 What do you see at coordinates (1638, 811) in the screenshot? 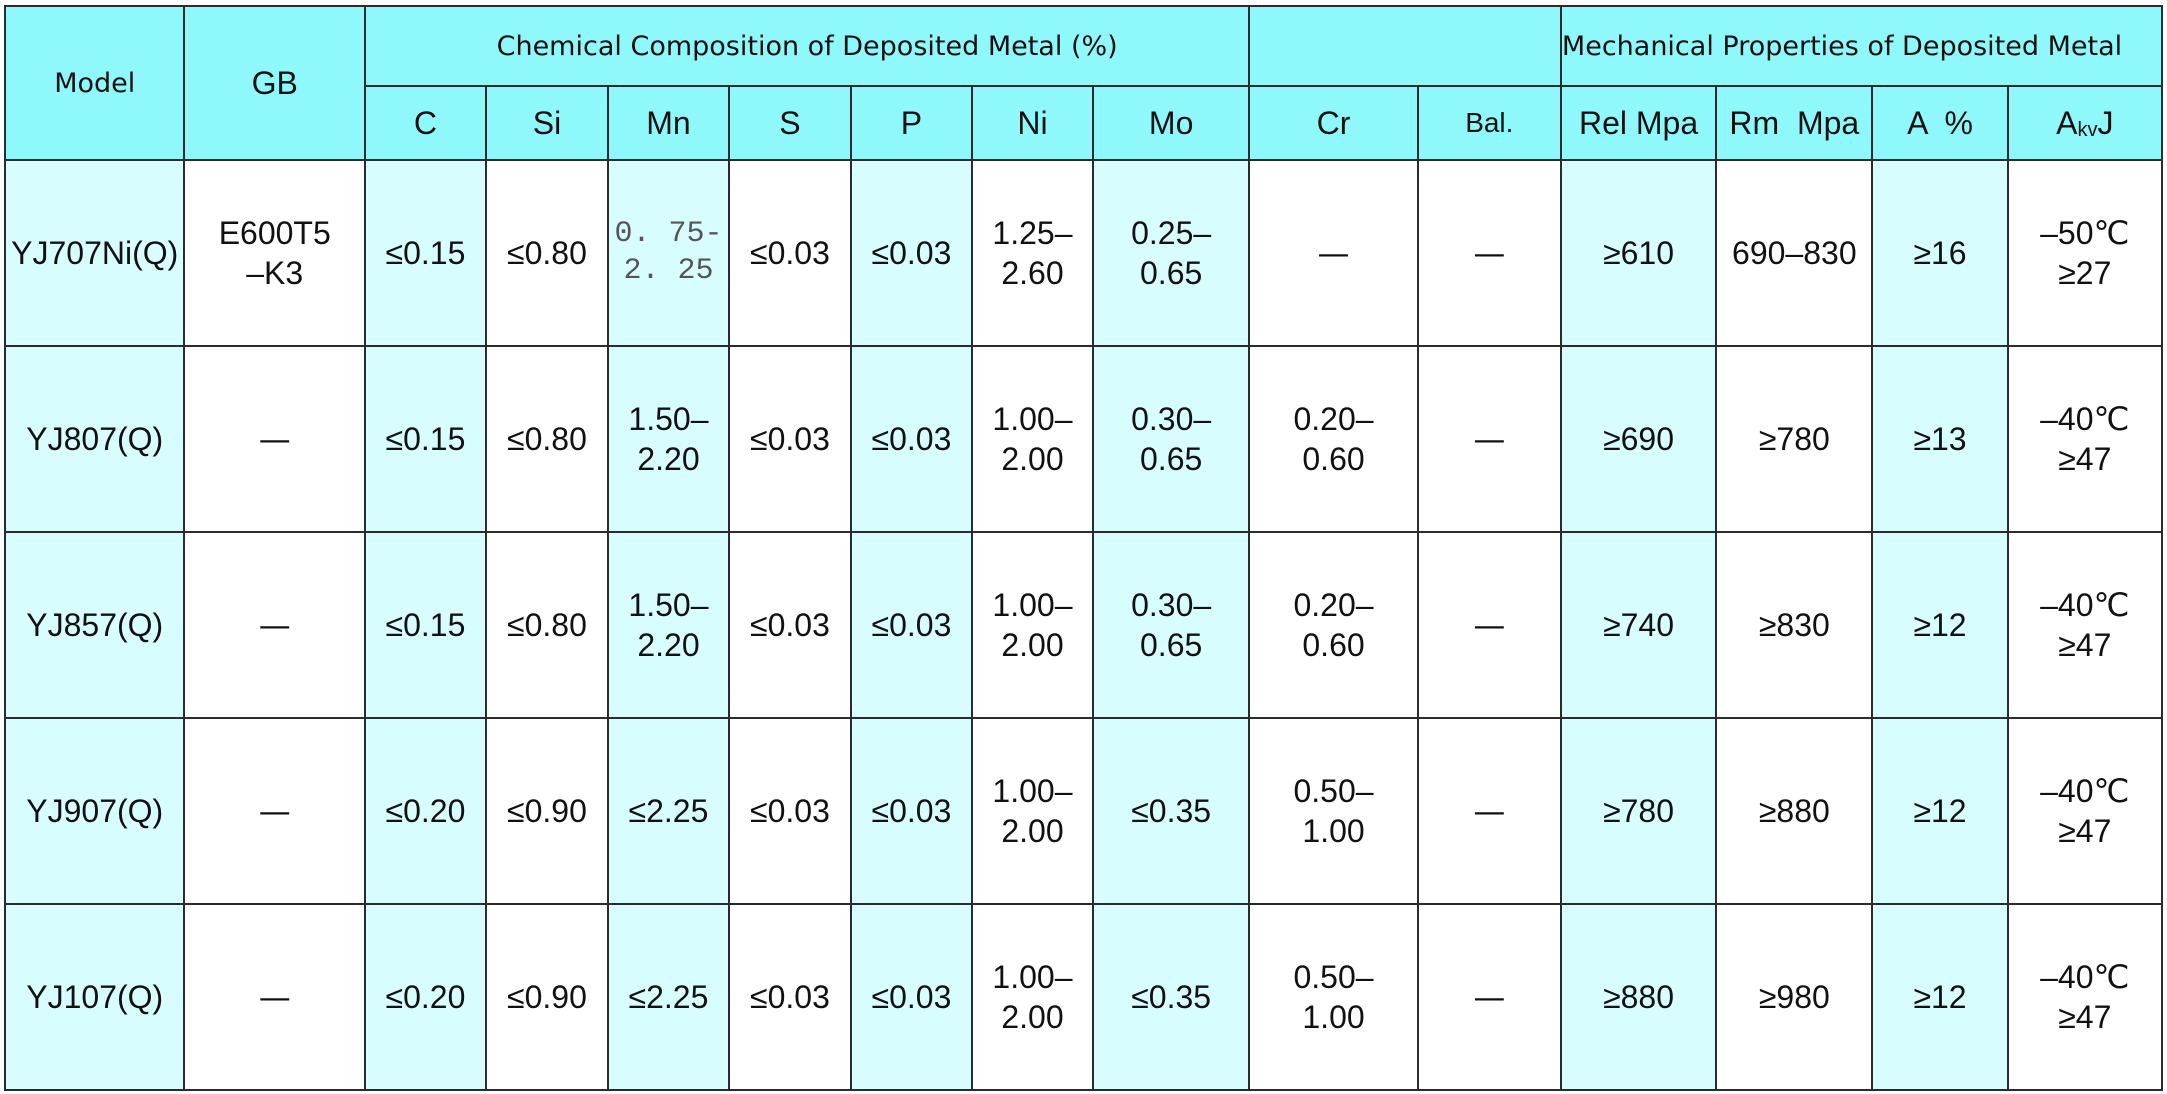
I see `cell-rel: ≥780` at bounding box center [1638, 811].